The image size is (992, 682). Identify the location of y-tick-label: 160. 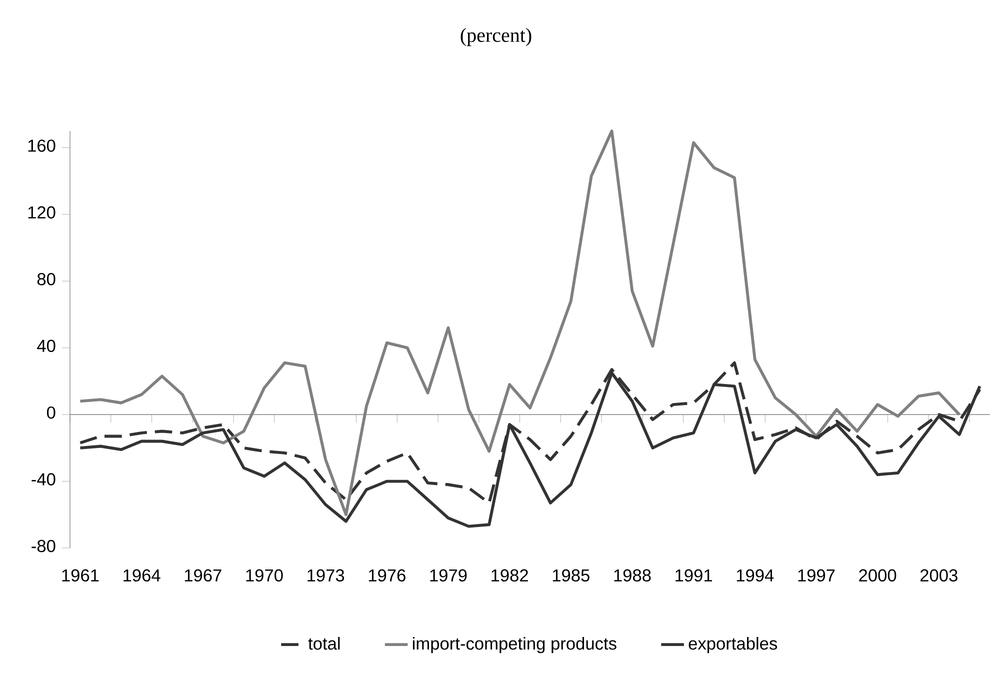
(42, 146).